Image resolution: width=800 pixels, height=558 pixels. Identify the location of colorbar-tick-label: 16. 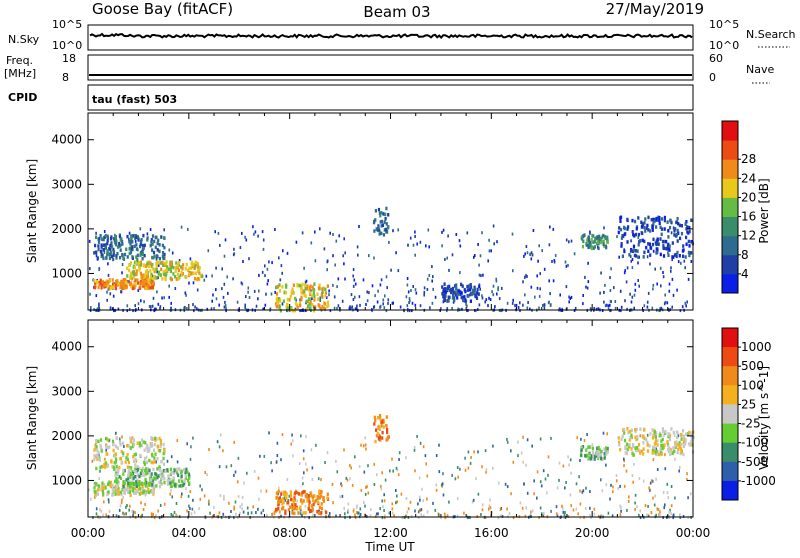
(748, 217).